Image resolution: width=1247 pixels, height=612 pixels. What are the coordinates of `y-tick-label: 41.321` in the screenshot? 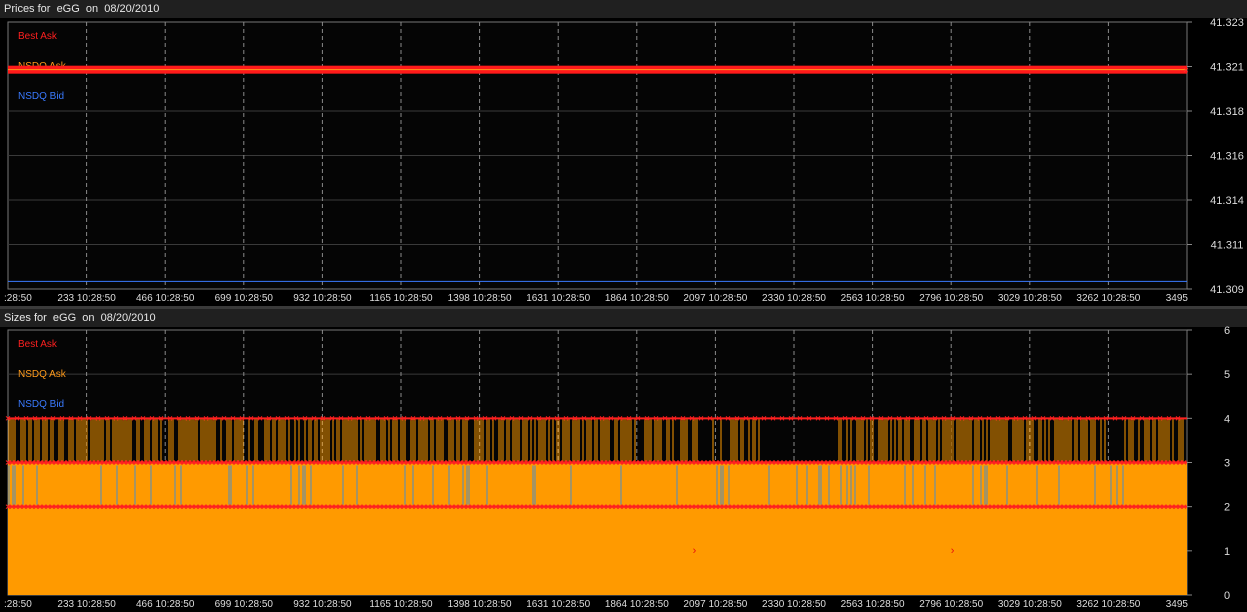 It's located at (1227, 68).